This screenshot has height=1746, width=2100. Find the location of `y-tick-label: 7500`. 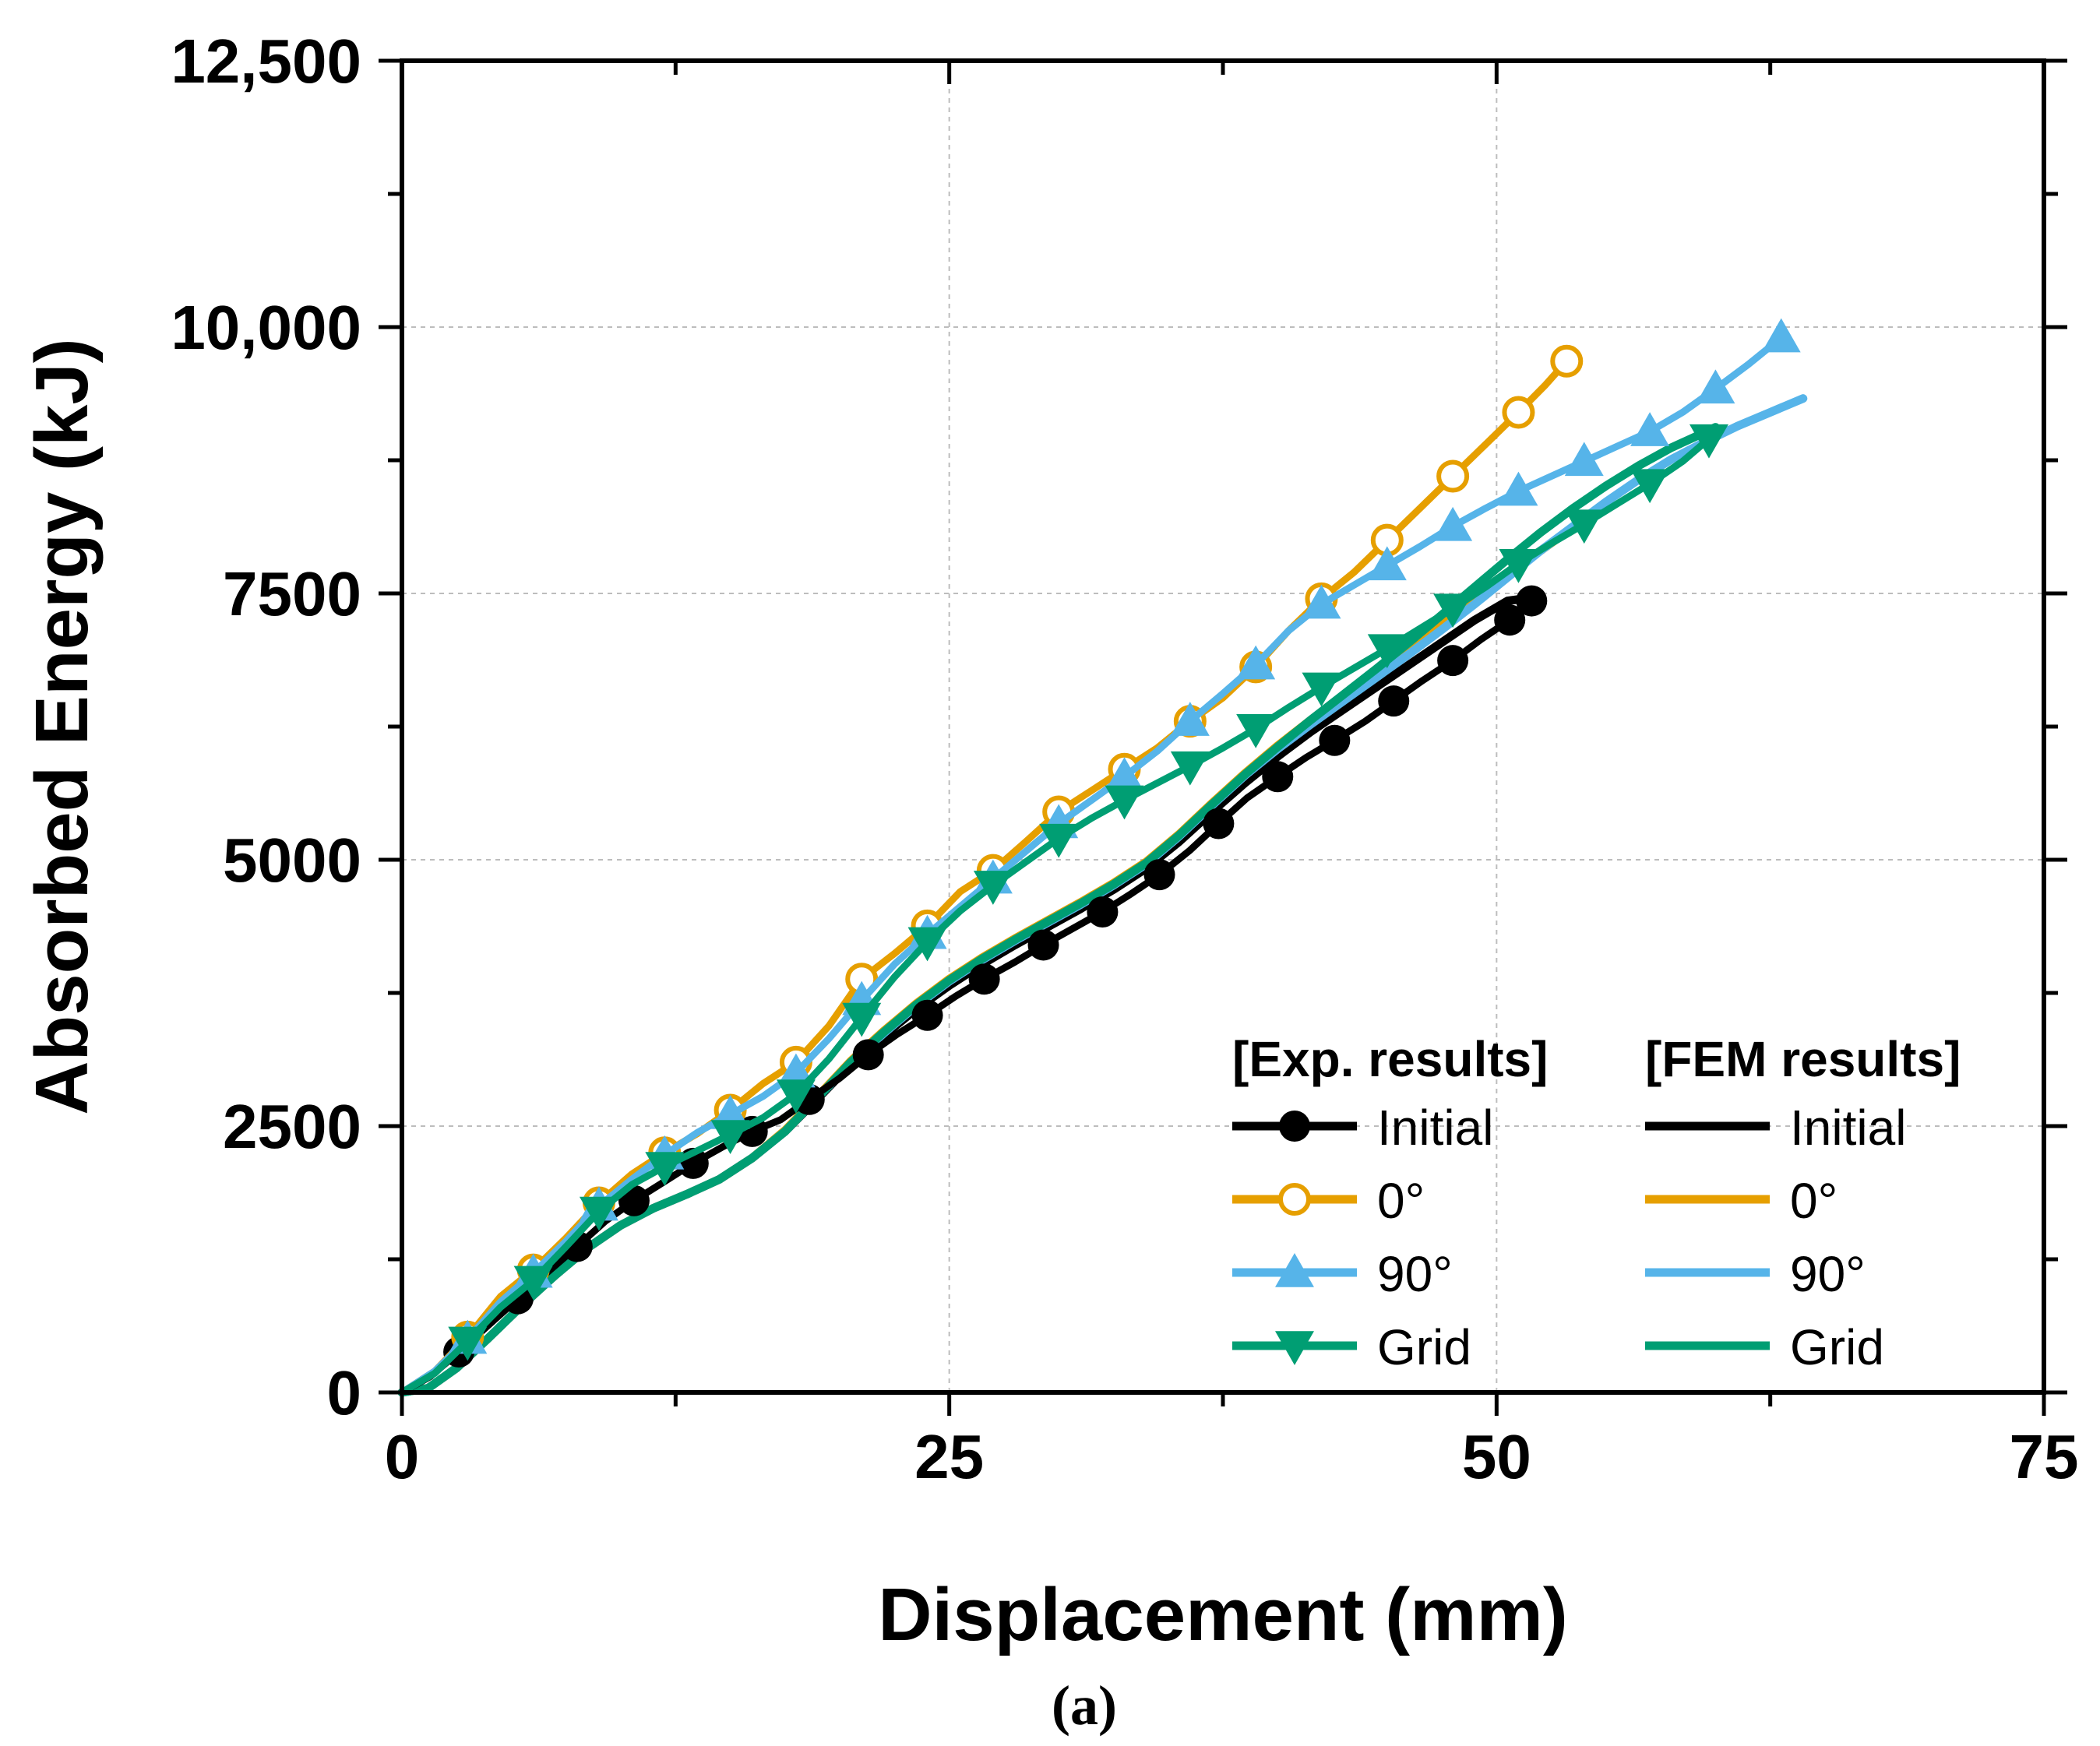

y-tick-label: 7500 is located at coordinates (292, 593).